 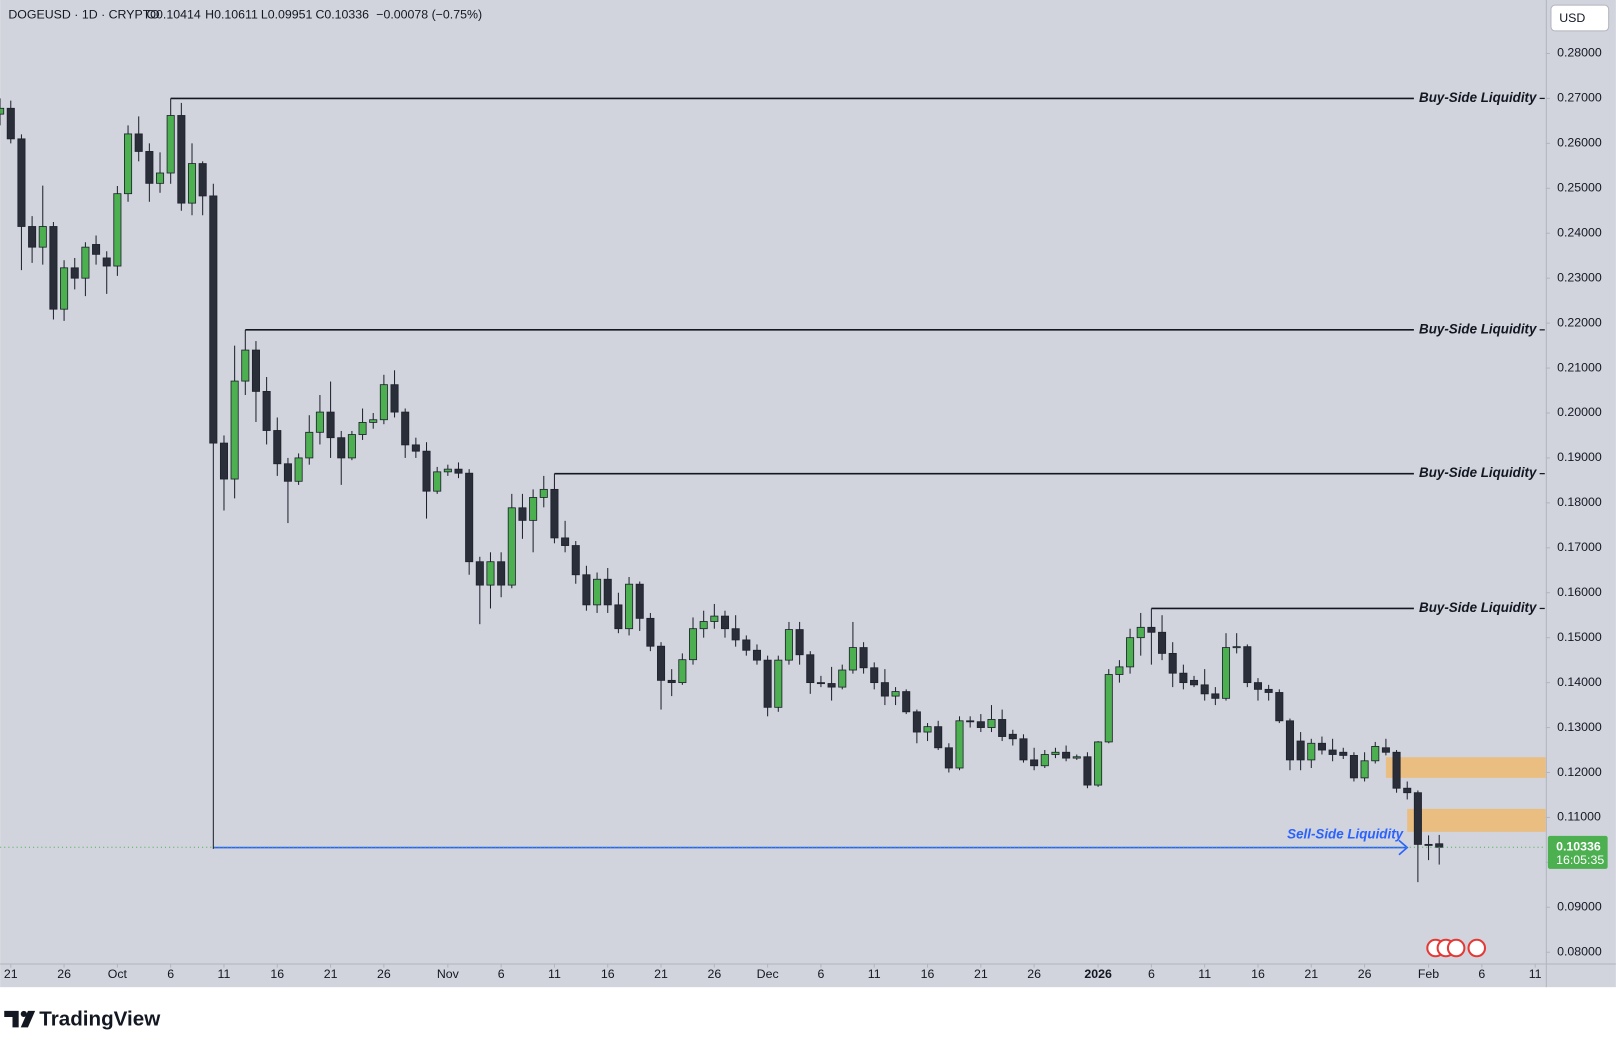 I want to click on currency-box, so click(x=1580, y=18).